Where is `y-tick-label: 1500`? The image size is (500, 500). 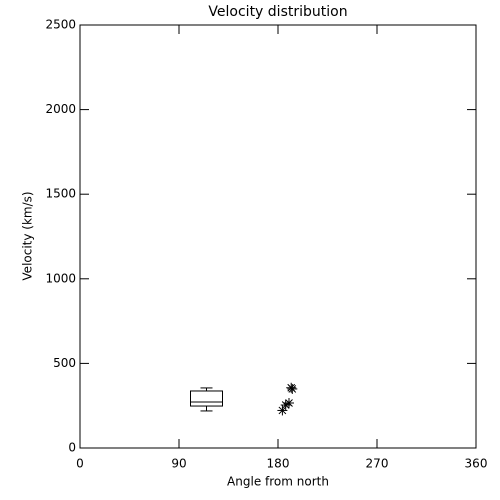
y-tick-label: 1500 is located at coordinates (60, 194).